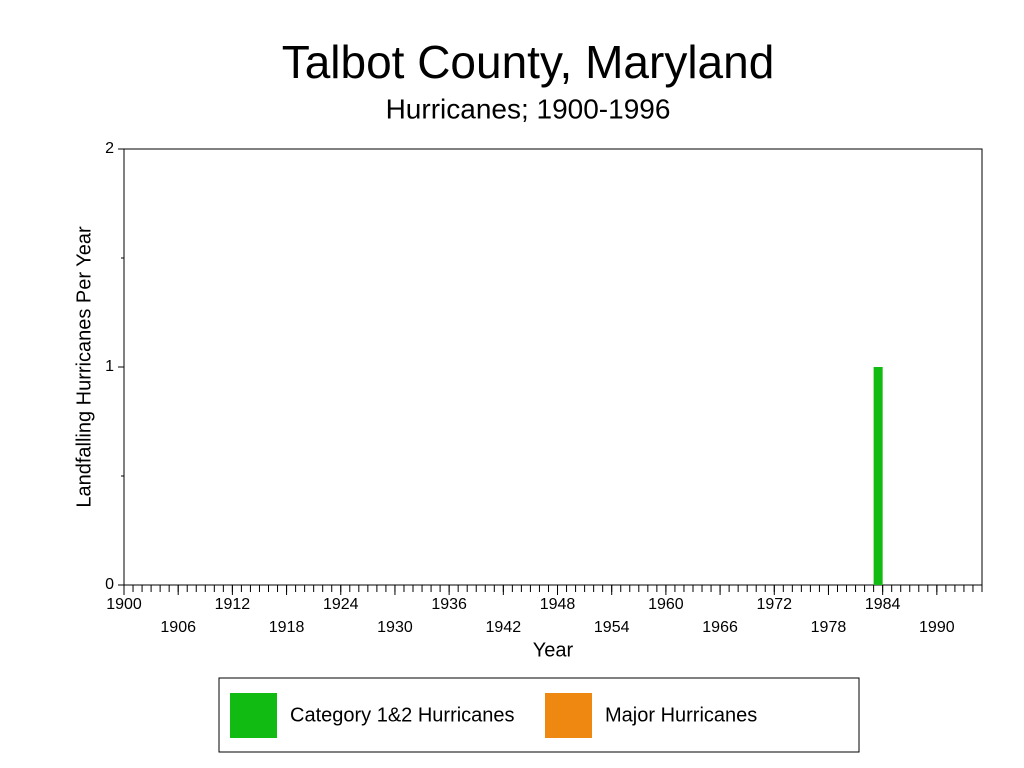  Describe the element at coordinates (528, 62) in the screenshot. I see `chart-title: Talbot County, Maryland` at that location.